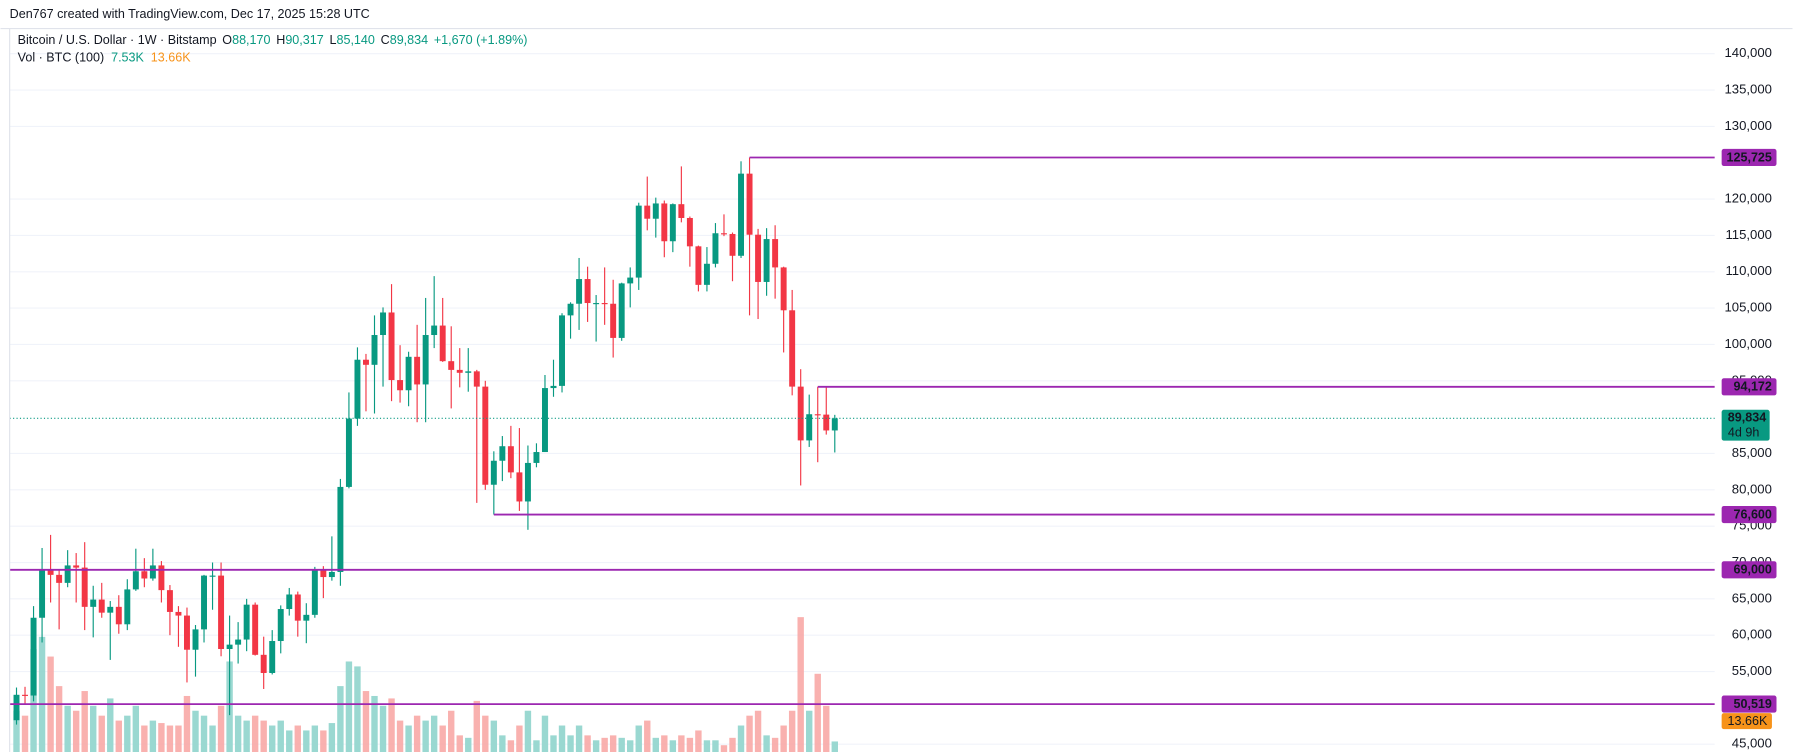 The image size is (1793, 752). What do you see at coordinates (1752, 452) in the screenshot?
I see `y-tick-label: 85,000` at bounding box center [1752, 452].